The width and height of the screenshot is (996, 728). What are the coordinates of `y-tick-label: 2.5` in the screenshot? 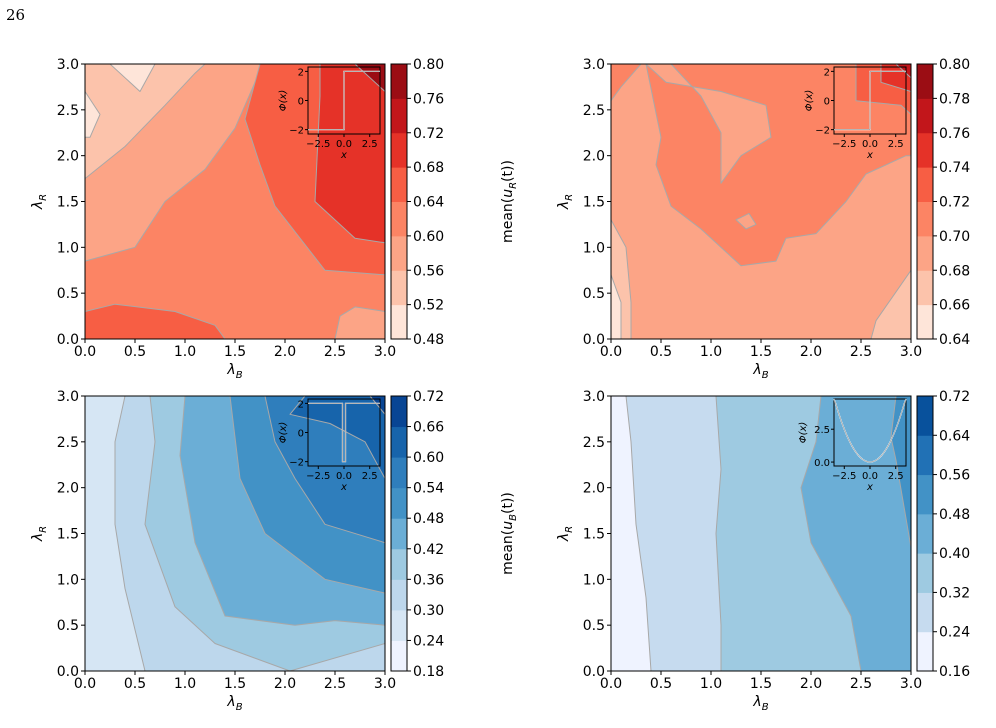 It's located at (594, 111).